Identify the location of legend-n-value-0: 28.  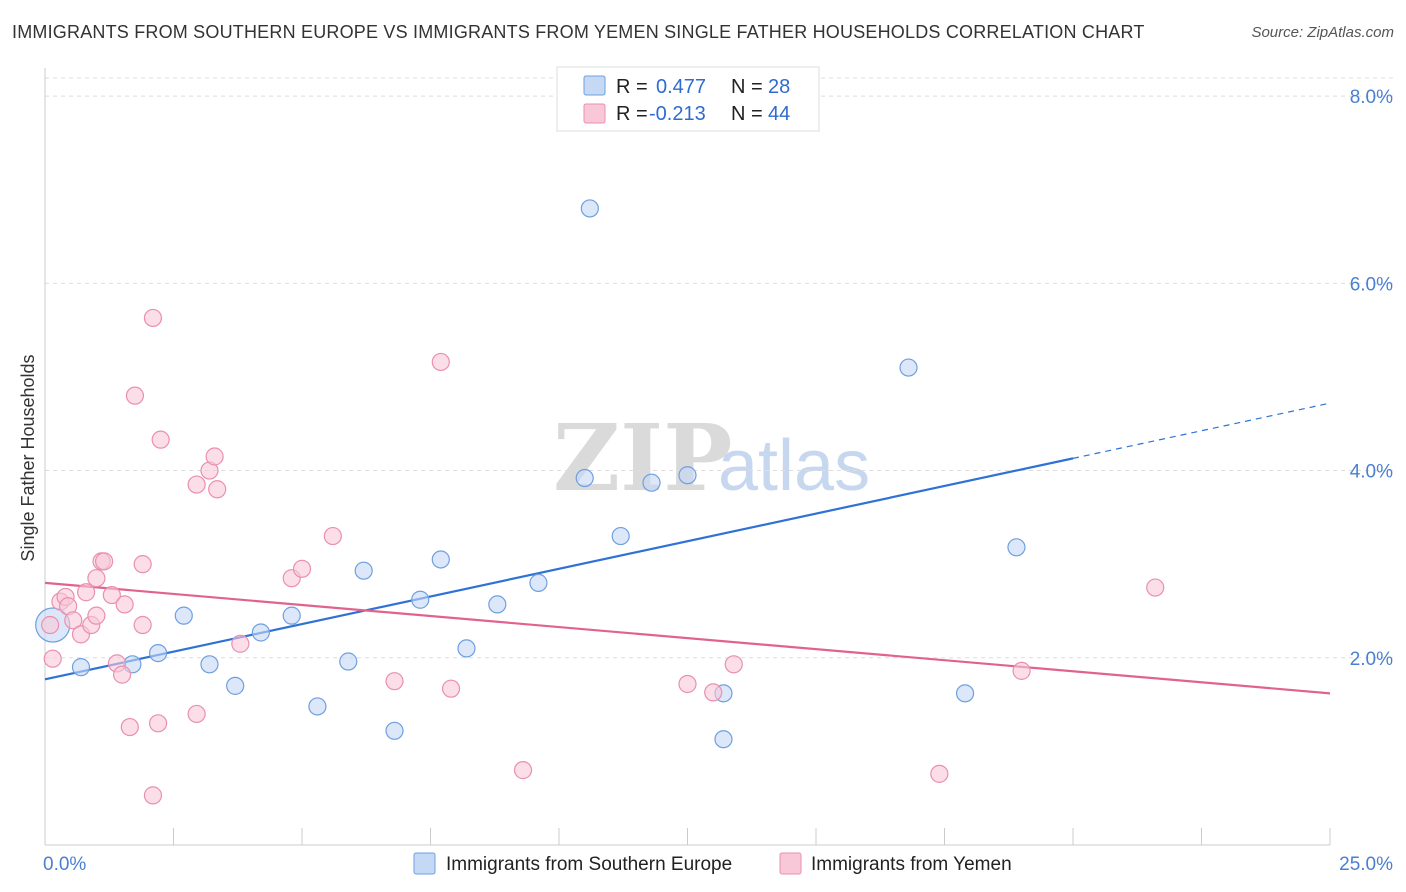
(779, 87).